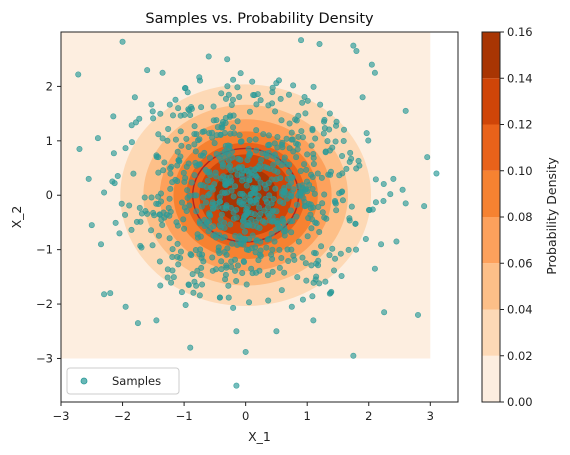 The width and height of the screenshot is (570, 455). Describe the element at coordinates (520, 263) in the screenshot. I see `colorbar-tick-label: 0.06` at that location.